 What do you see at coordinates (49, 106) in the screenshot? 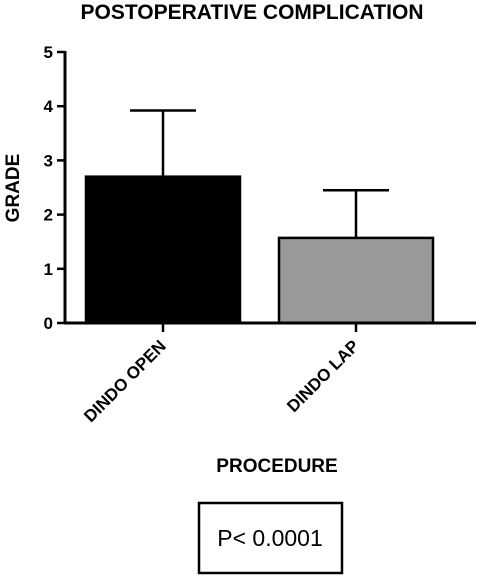
I see `y-tick-label: 4` at bounding box center [49, 106].